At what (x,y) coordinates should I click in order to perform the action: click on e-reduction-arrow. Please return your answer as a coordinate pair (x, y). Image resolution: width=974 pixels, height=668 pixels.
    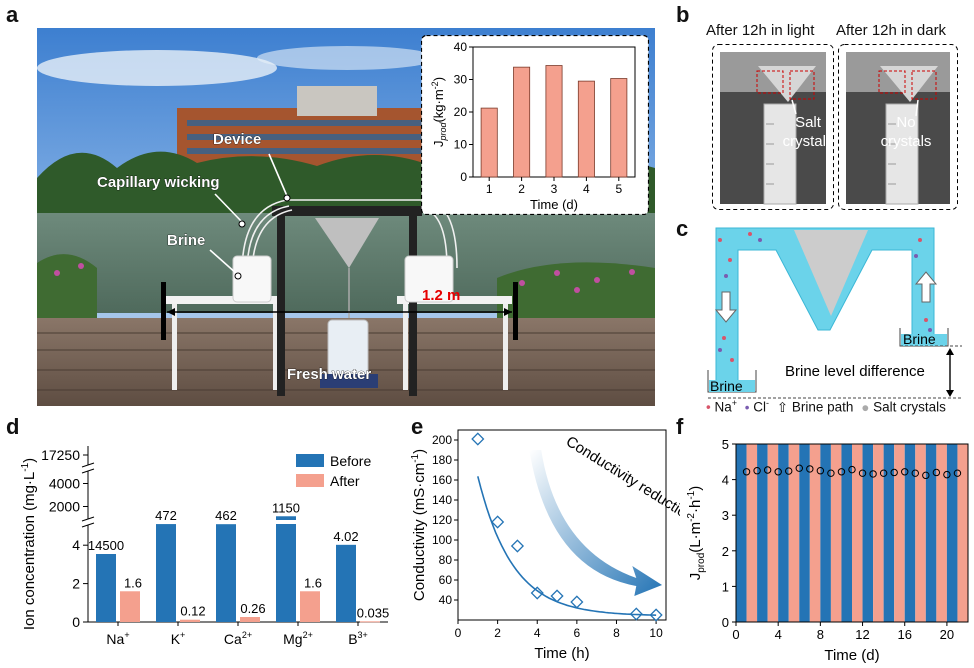
    Looking at the image, I should click on (596, 523).